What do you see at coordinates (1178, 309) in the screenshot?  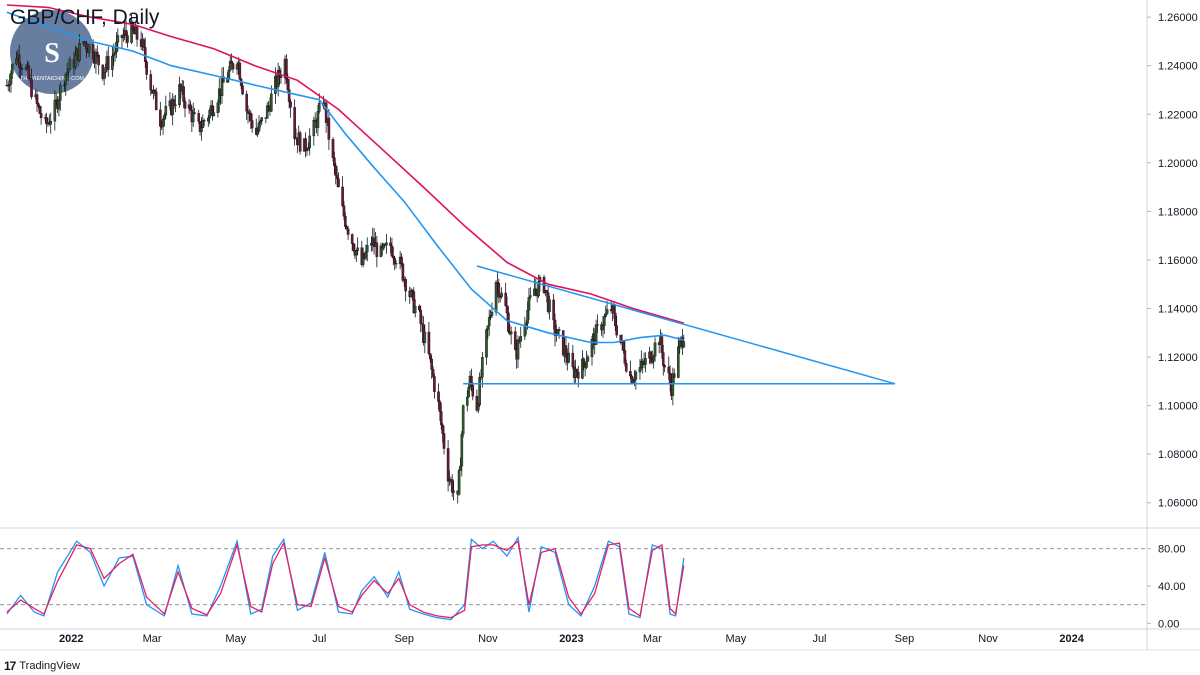 I see `price-tick-label: 1.14000` at bounding box center [1178, 309].